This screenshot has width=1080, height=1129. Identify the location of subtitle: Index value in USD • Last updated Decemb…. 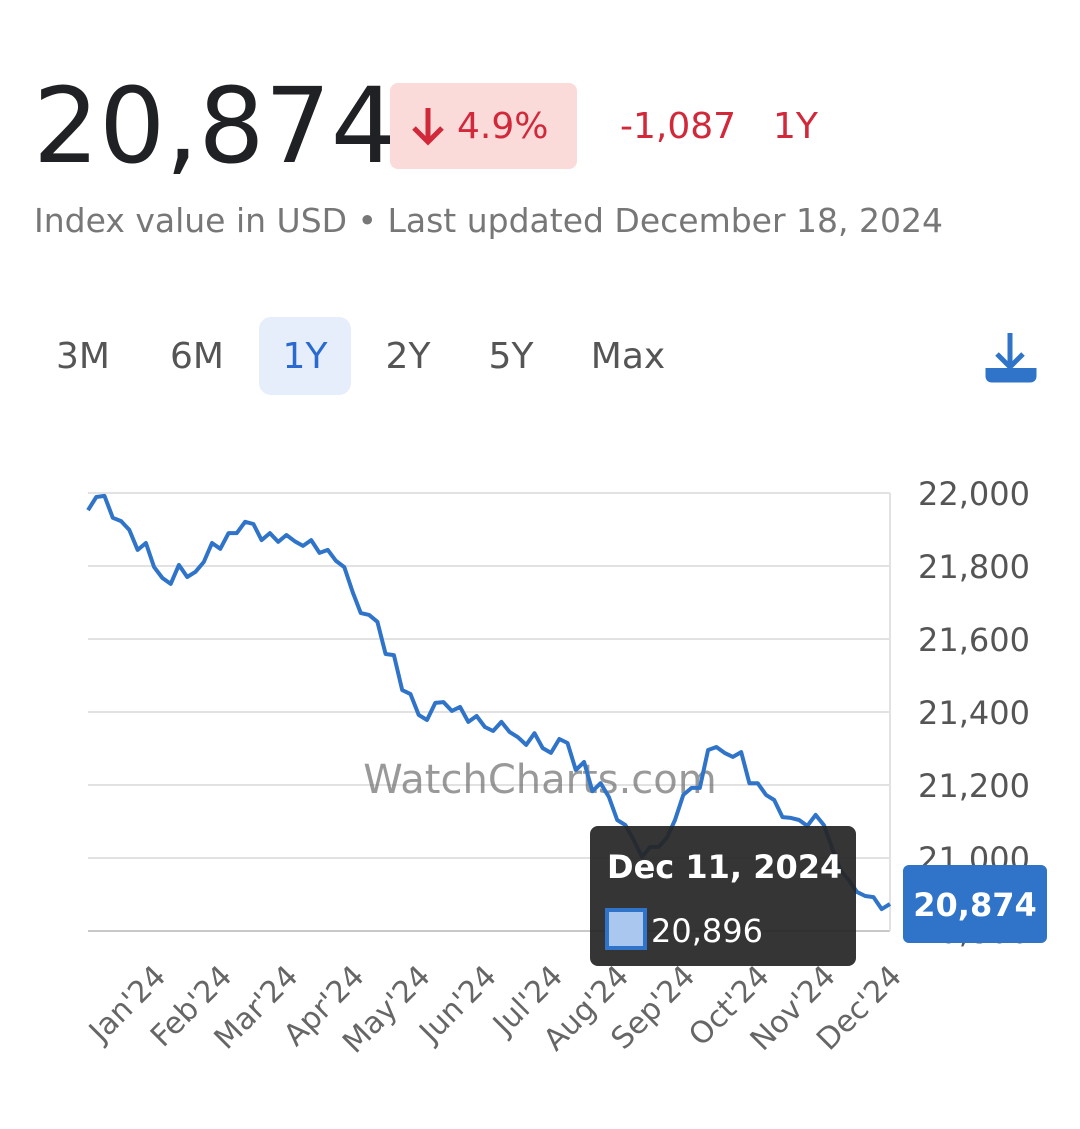
(488, 220).